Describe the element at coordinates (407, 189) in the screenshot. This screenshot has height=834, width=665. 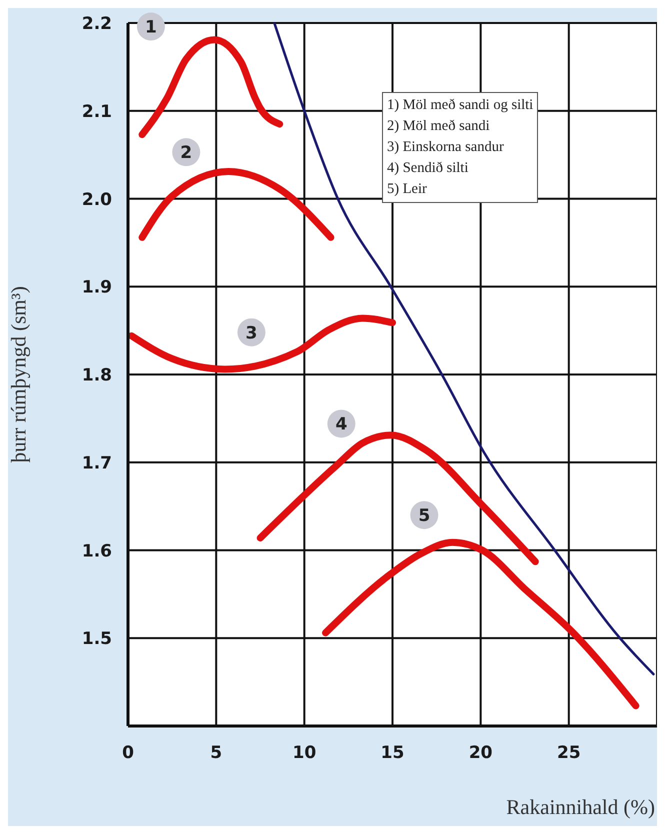
I see `annotation: 5) Leir` at that location.